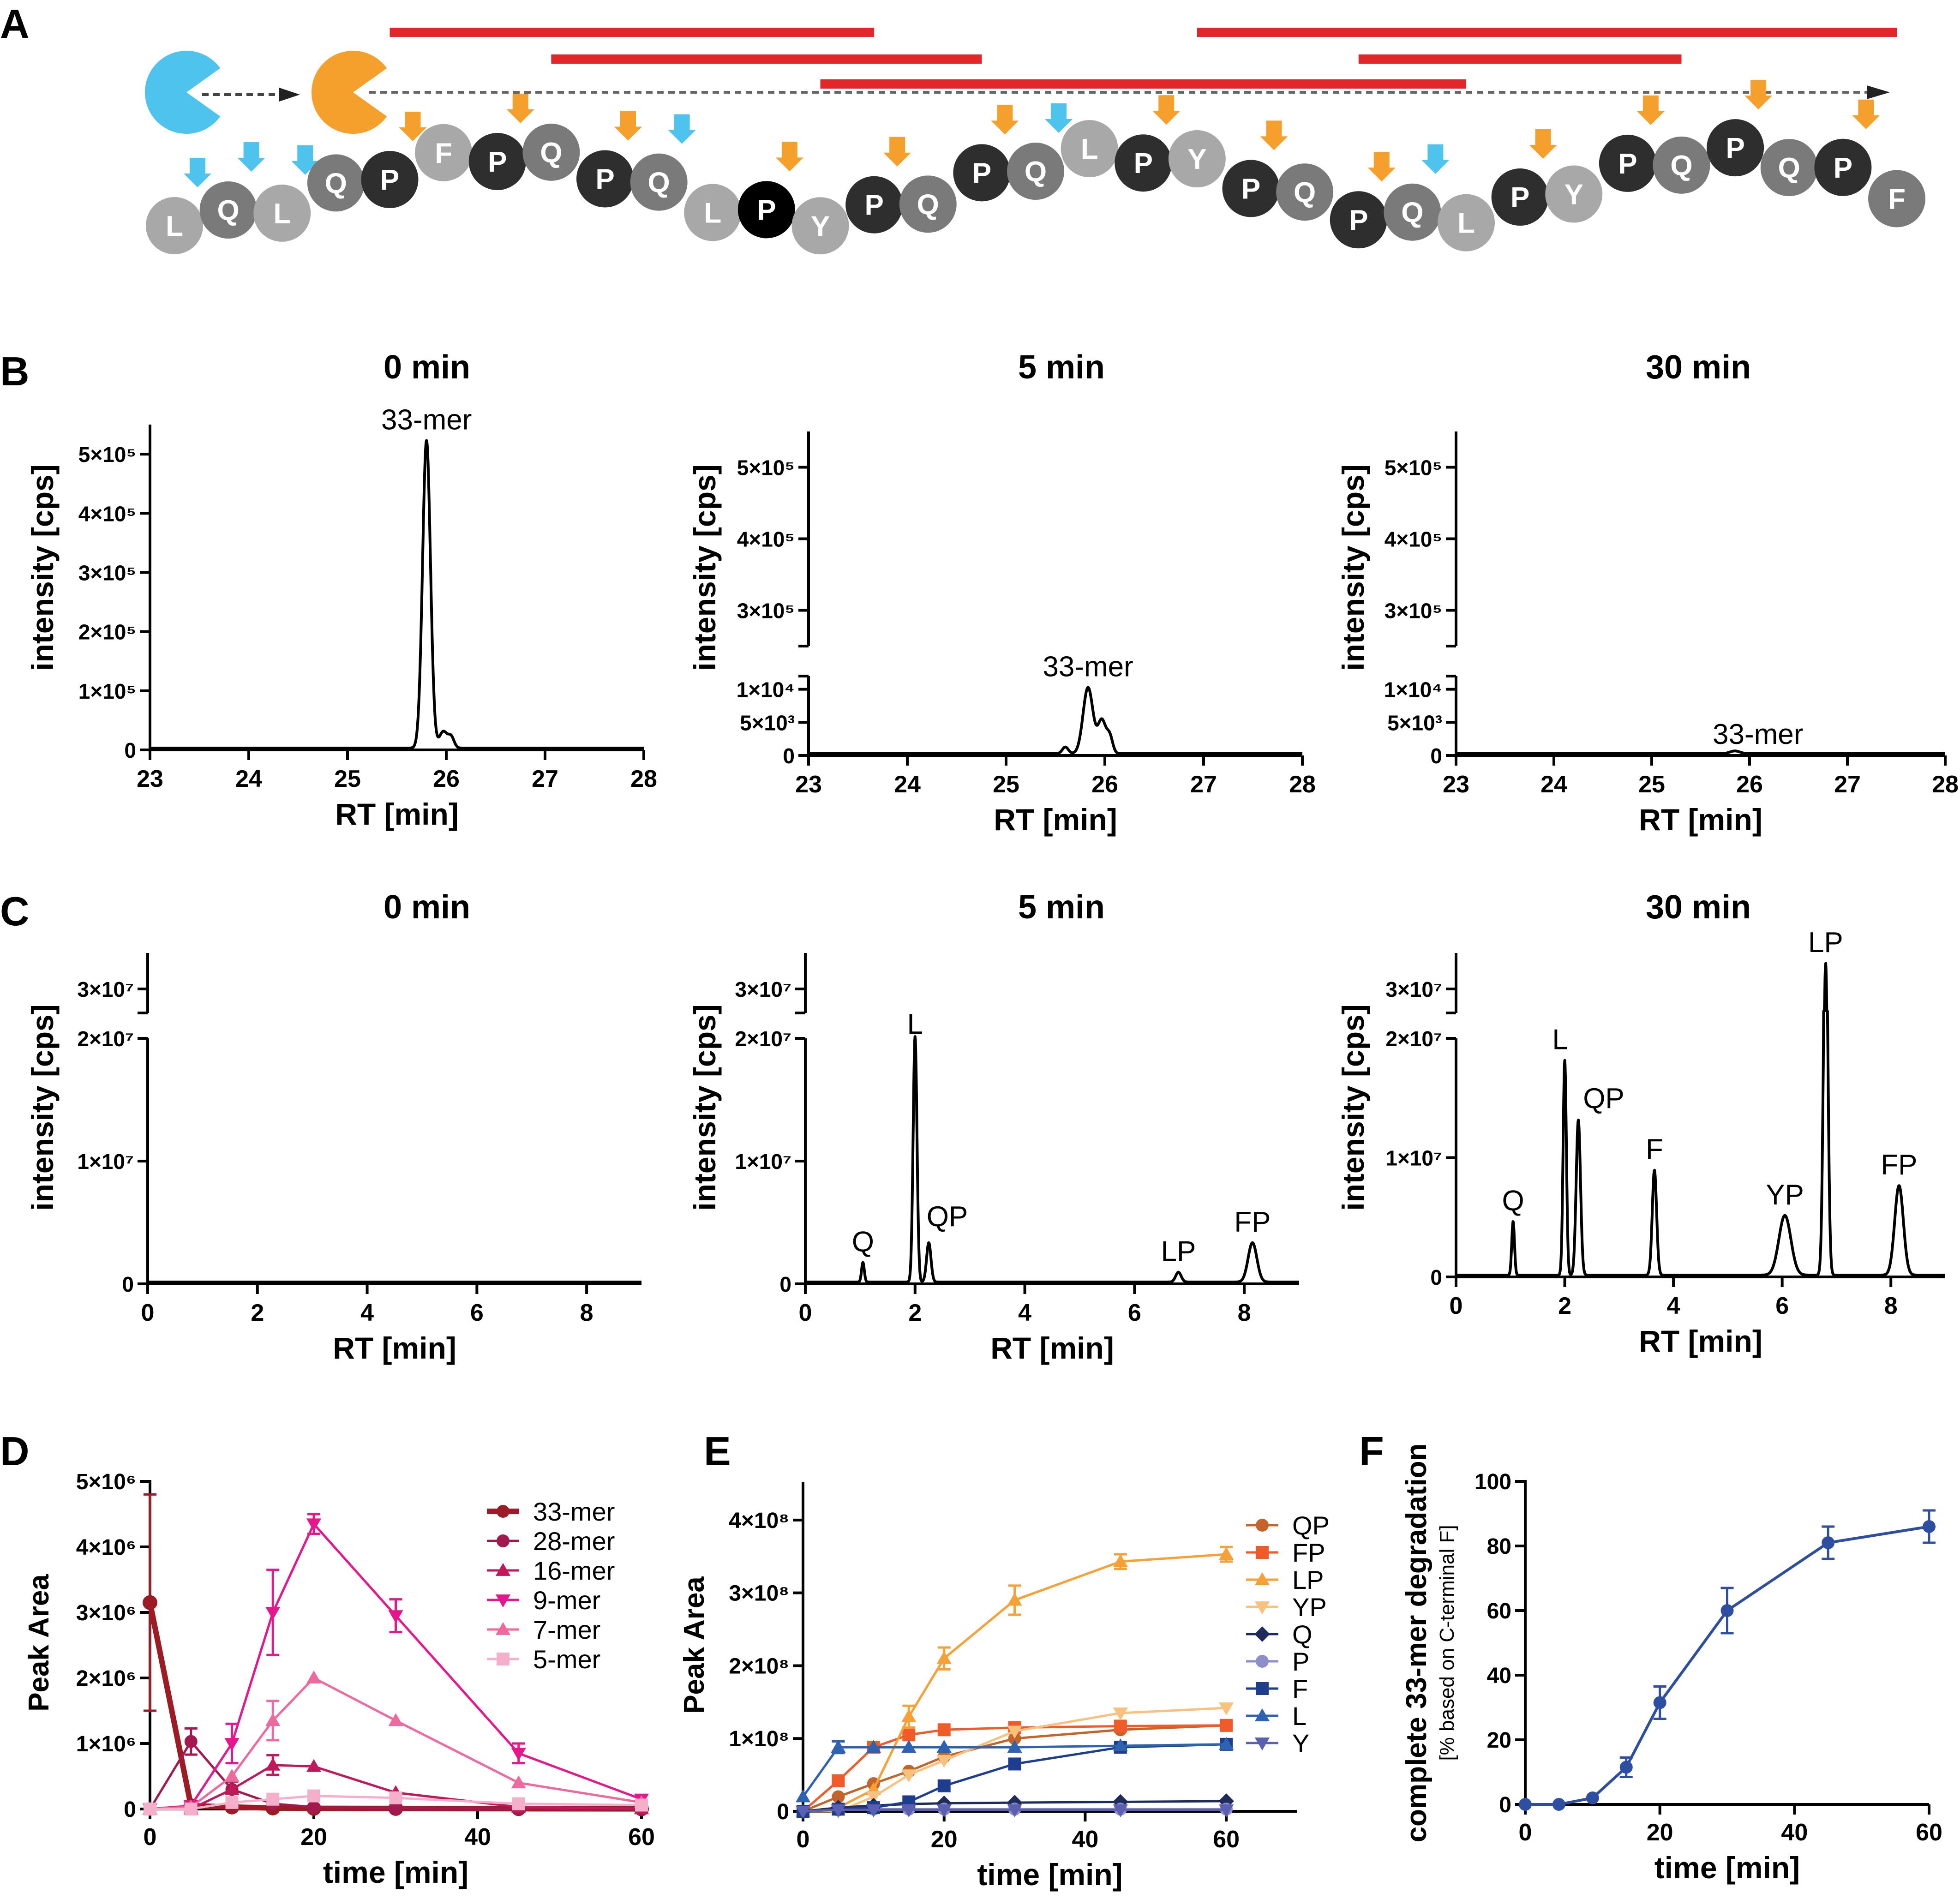  What do you see at coordinates (1604, 1098) in the screenshot?
I see `peak-label: QP` at bounding box center [1604, 1098].